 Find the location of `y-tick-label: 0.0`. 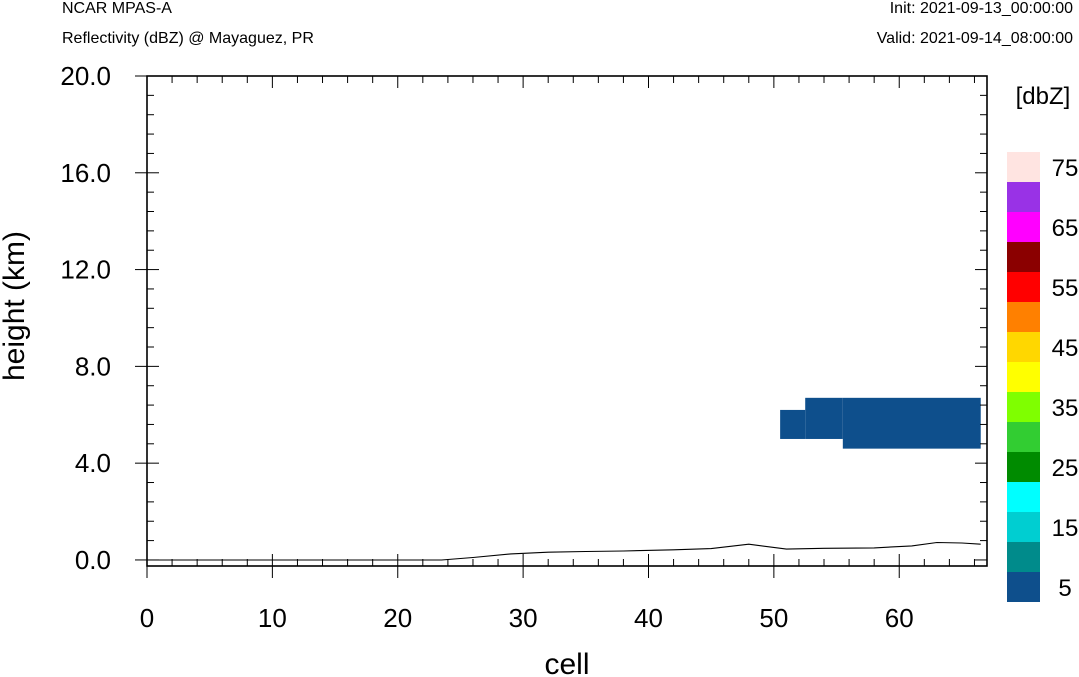

y-tick-label: 0.0 is located at coordinates (93, 560).